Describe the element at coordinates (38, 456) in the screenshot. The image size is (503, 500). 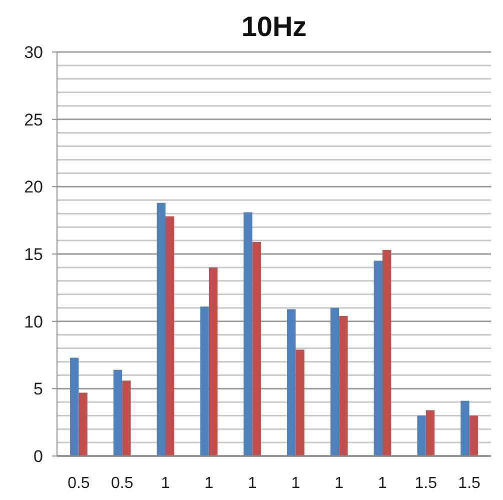
I see `y-tick-label: 0` at that location.